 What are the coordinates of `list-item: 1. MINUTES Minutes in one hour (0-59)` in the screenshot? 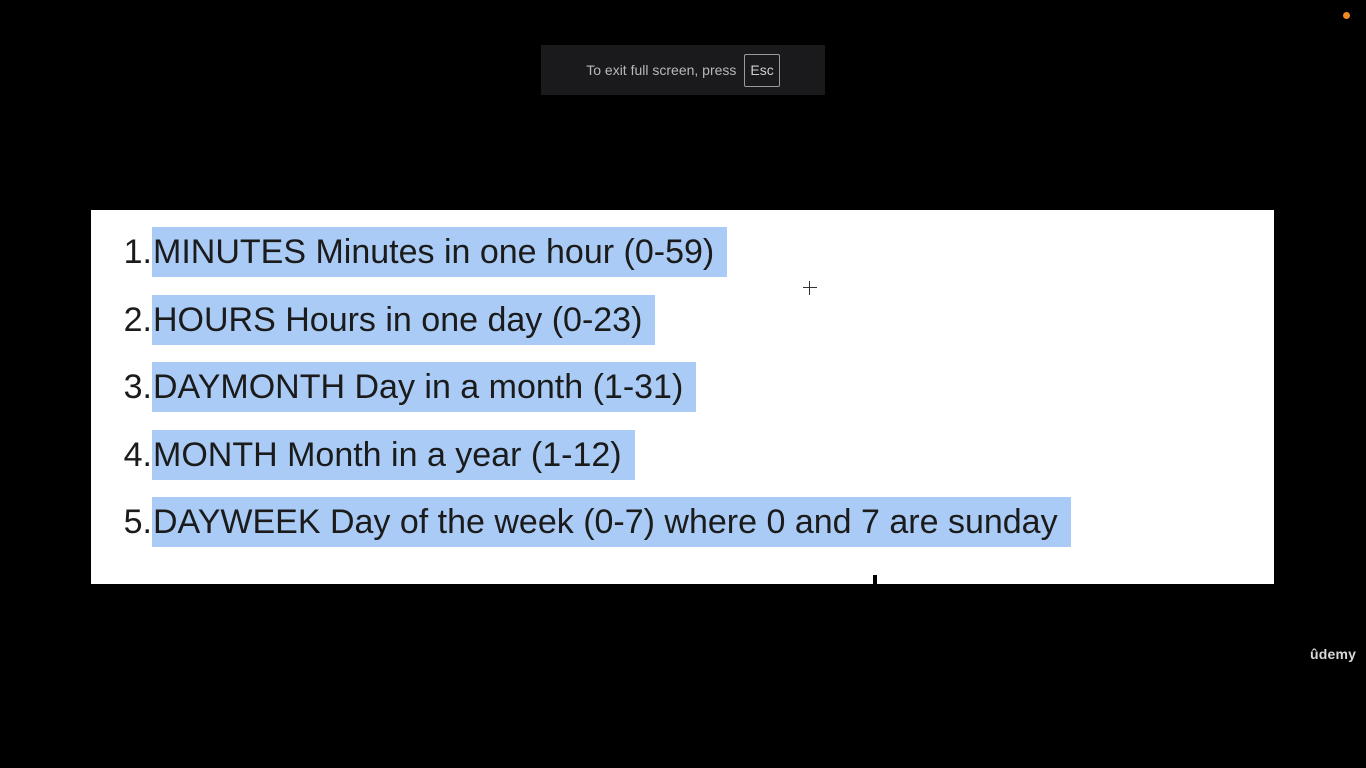 It's located at (409, 252).